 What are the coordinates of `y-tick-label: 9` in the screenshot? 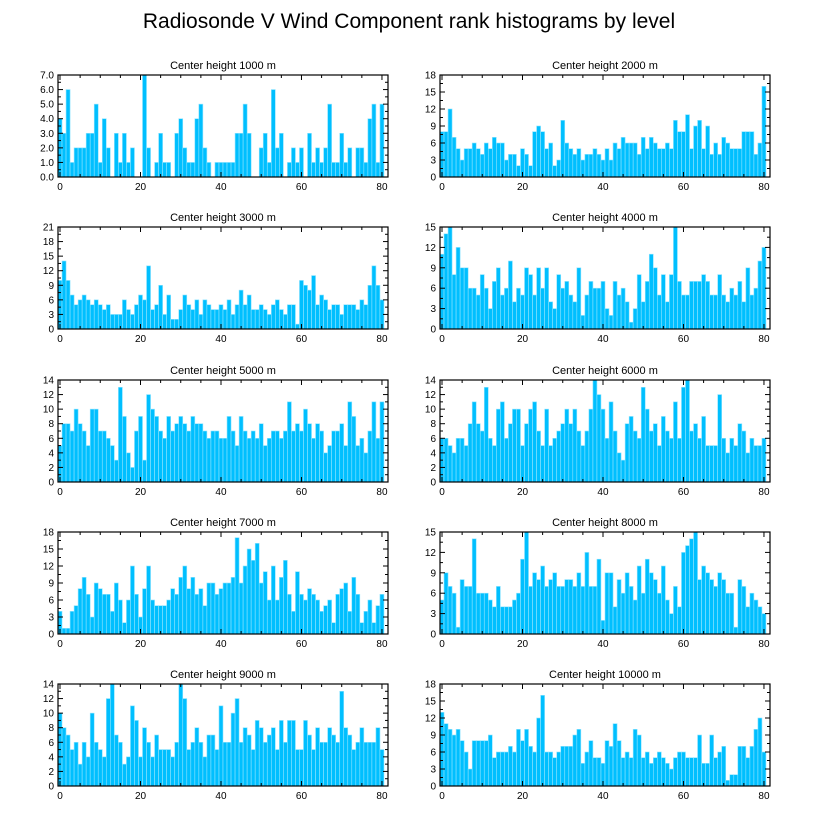 It's located at (433, 573).